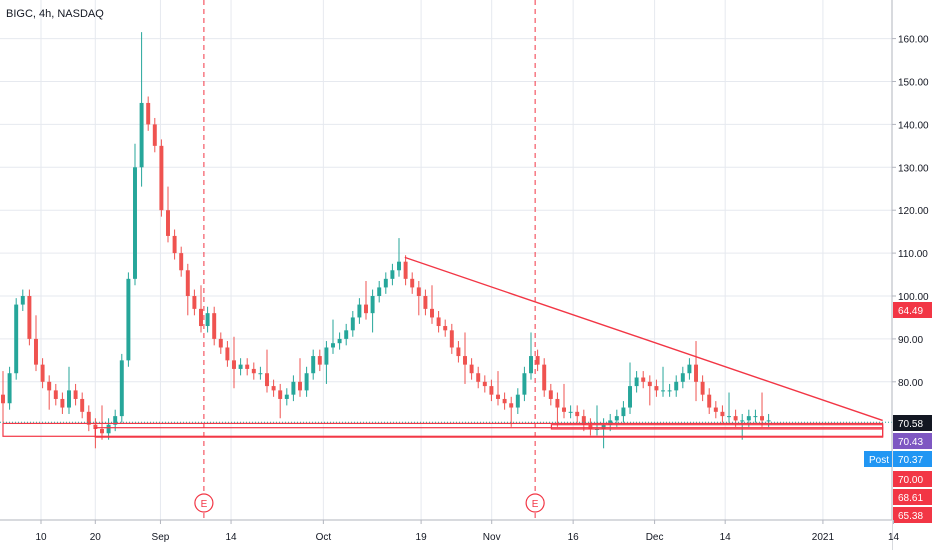 The height and width of the screenshot is (550, 932). What do you see at coordinates (492, 537) in the screenshot?
I see `x-tick-label: Nov` at bounding box center [492, 537].